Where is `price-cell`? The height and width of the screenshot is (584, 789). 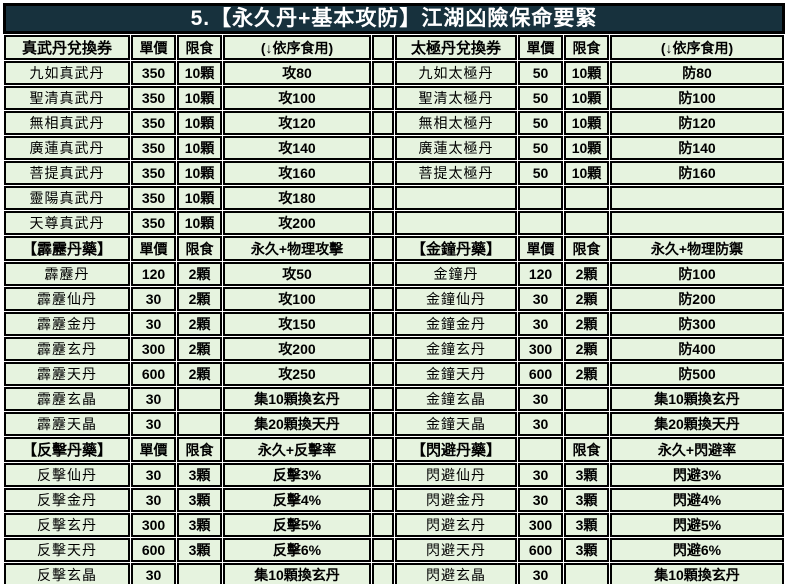
price-cell is located at coordinates (540, 223).